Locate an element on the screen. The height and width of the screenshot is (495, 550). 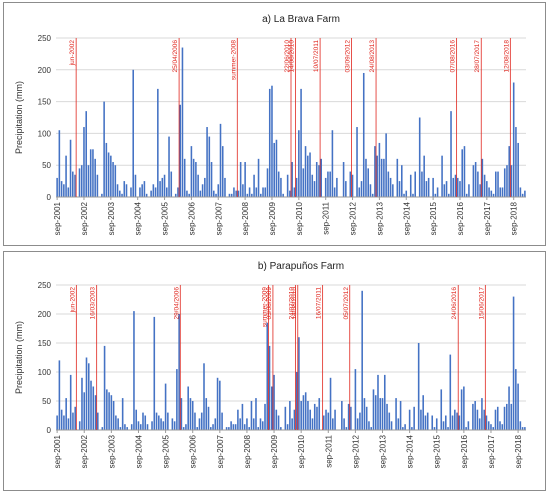
y-axis-label: Precipitation (mm) is located at coordinates (19, 117).